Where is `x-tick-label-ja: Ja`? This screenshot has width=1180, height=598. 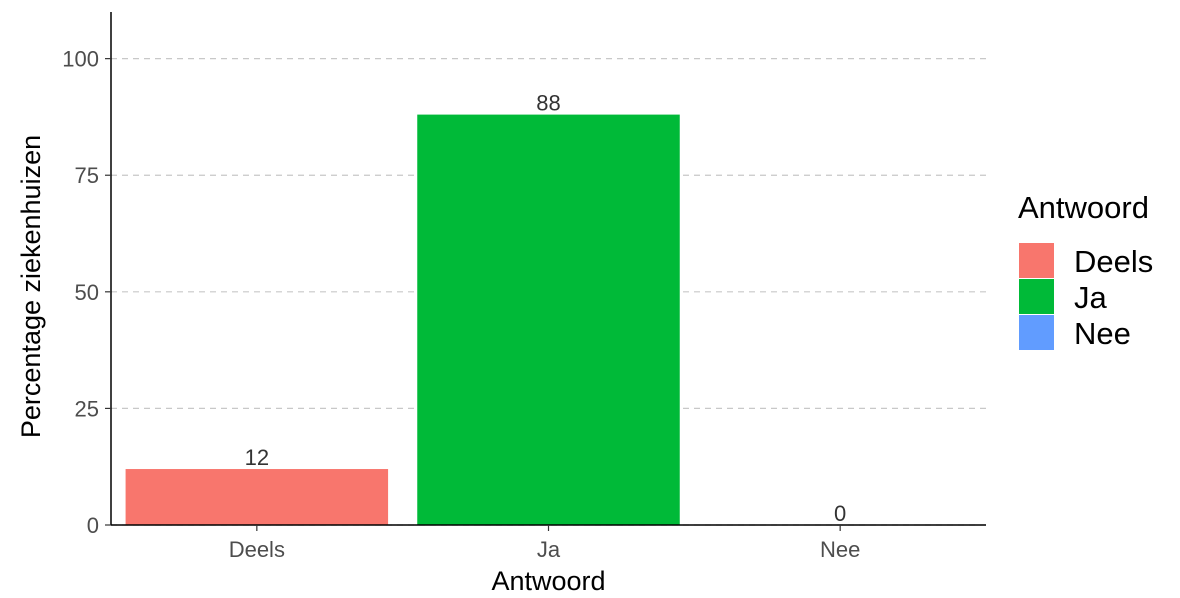 x-tick-label-ja: Ja is located at coordinates (549, 549).